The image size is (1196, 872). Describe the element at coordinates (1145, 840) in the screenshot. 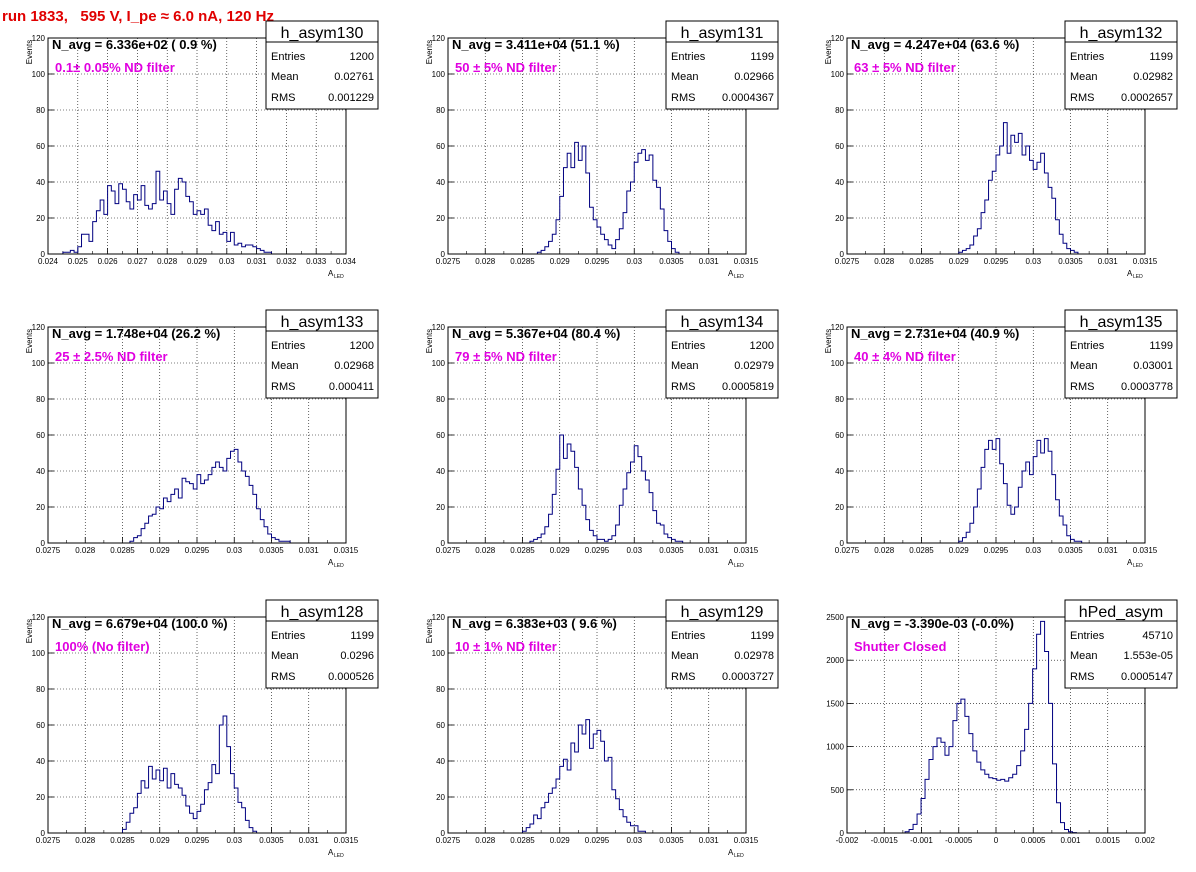

I see `x-tick-label: 0.002` at that location.